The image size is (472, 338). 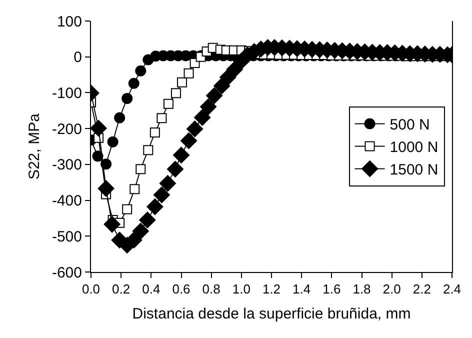 I want to click on y-tick-label: -200, so click(x=67, y=129).